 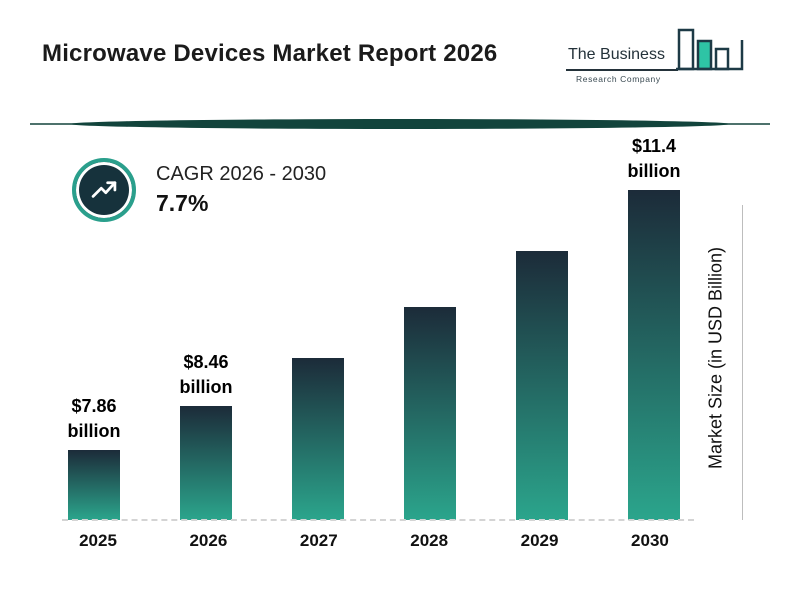 I want to click on x-axis-label: 2026, so click(x=208, y=540).